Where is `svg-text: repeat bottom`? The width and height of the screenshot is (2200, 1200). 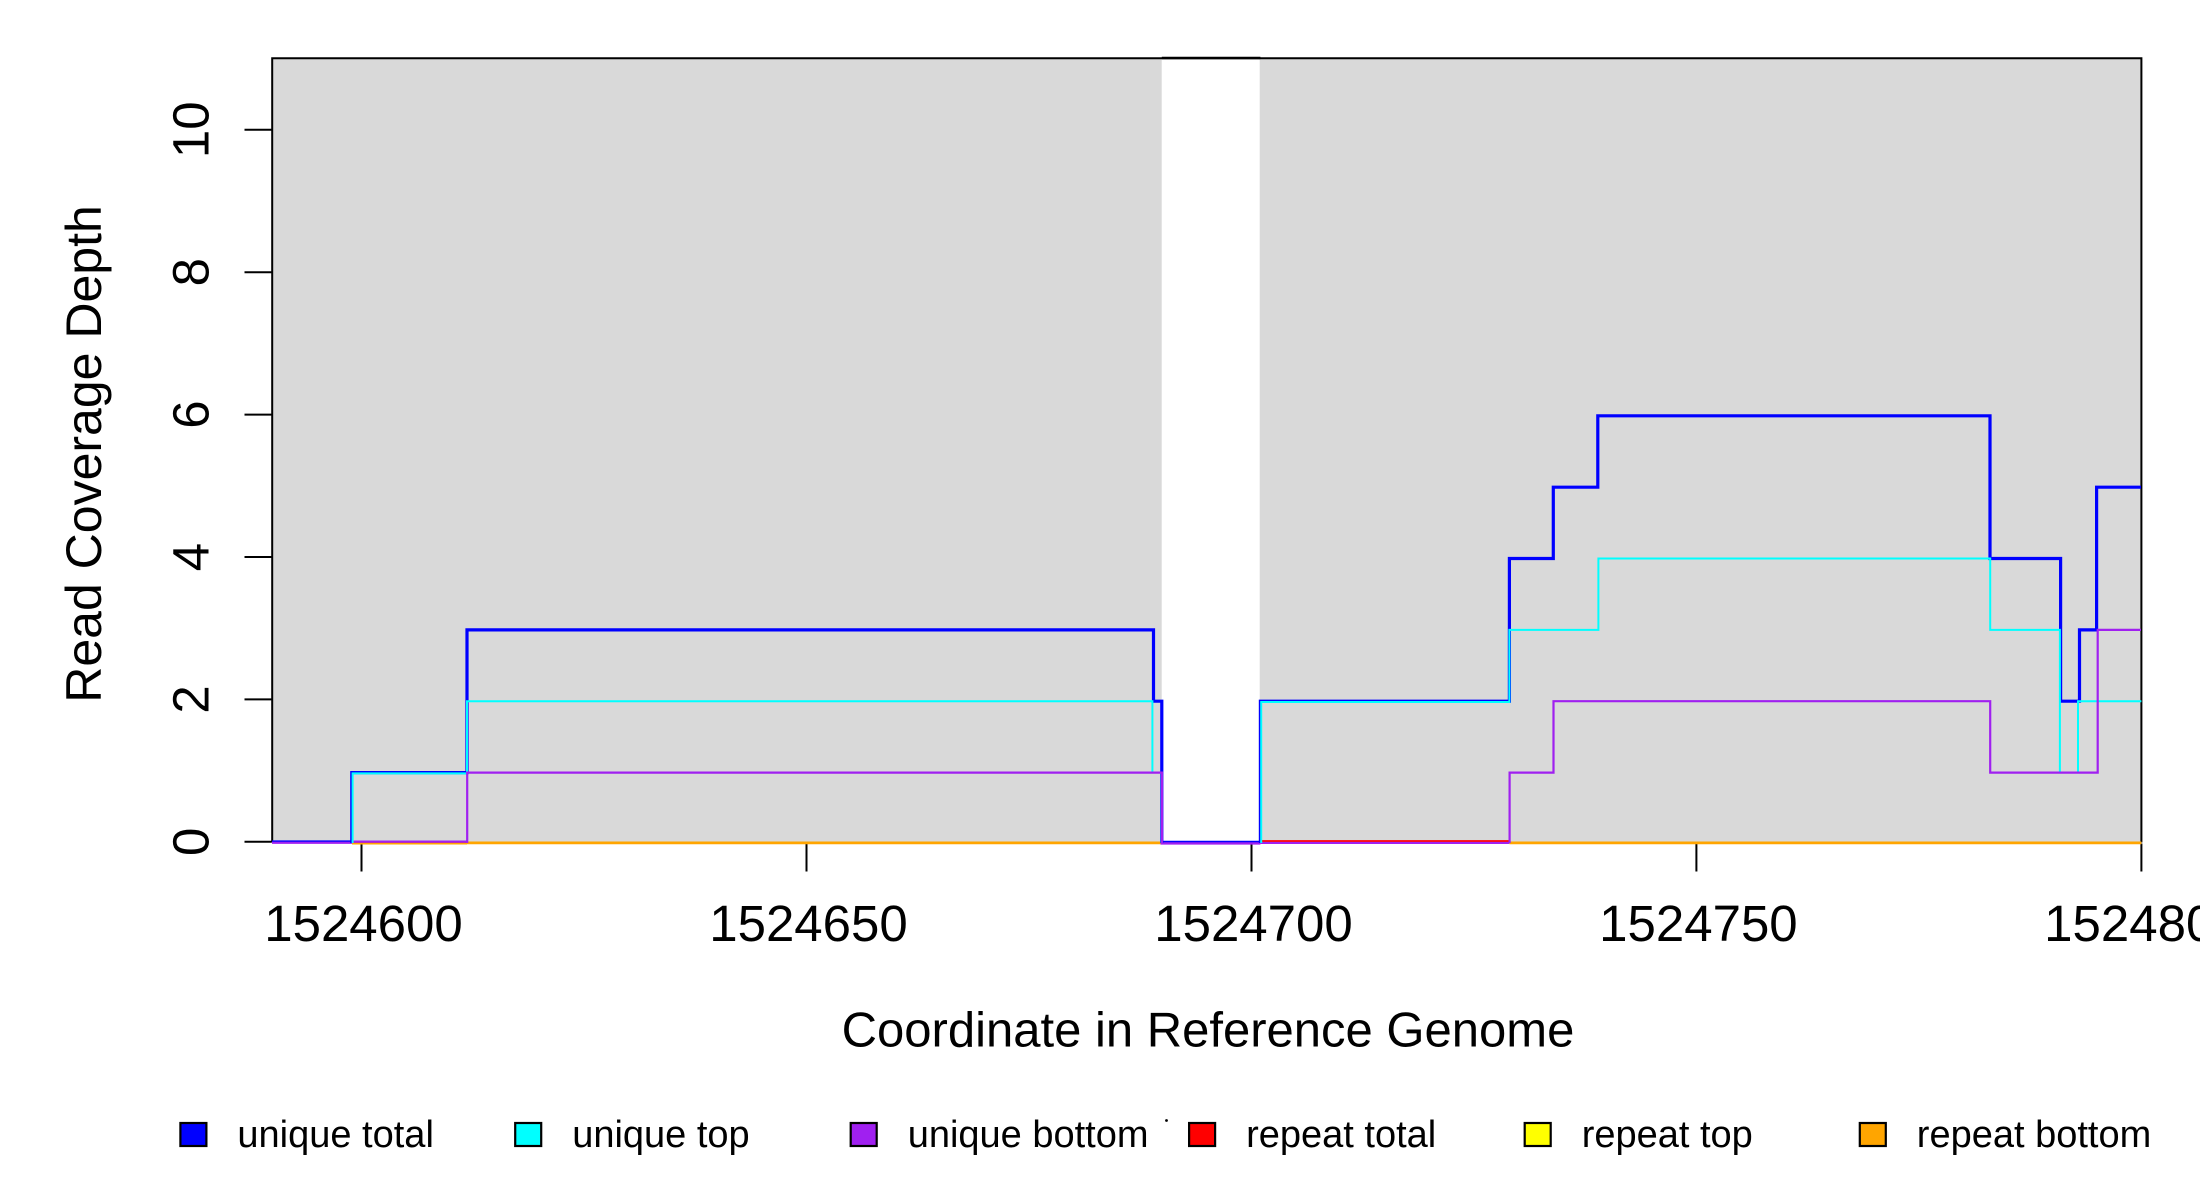 svg-text: repeat bottom is located at coordinates (2034, 1135).